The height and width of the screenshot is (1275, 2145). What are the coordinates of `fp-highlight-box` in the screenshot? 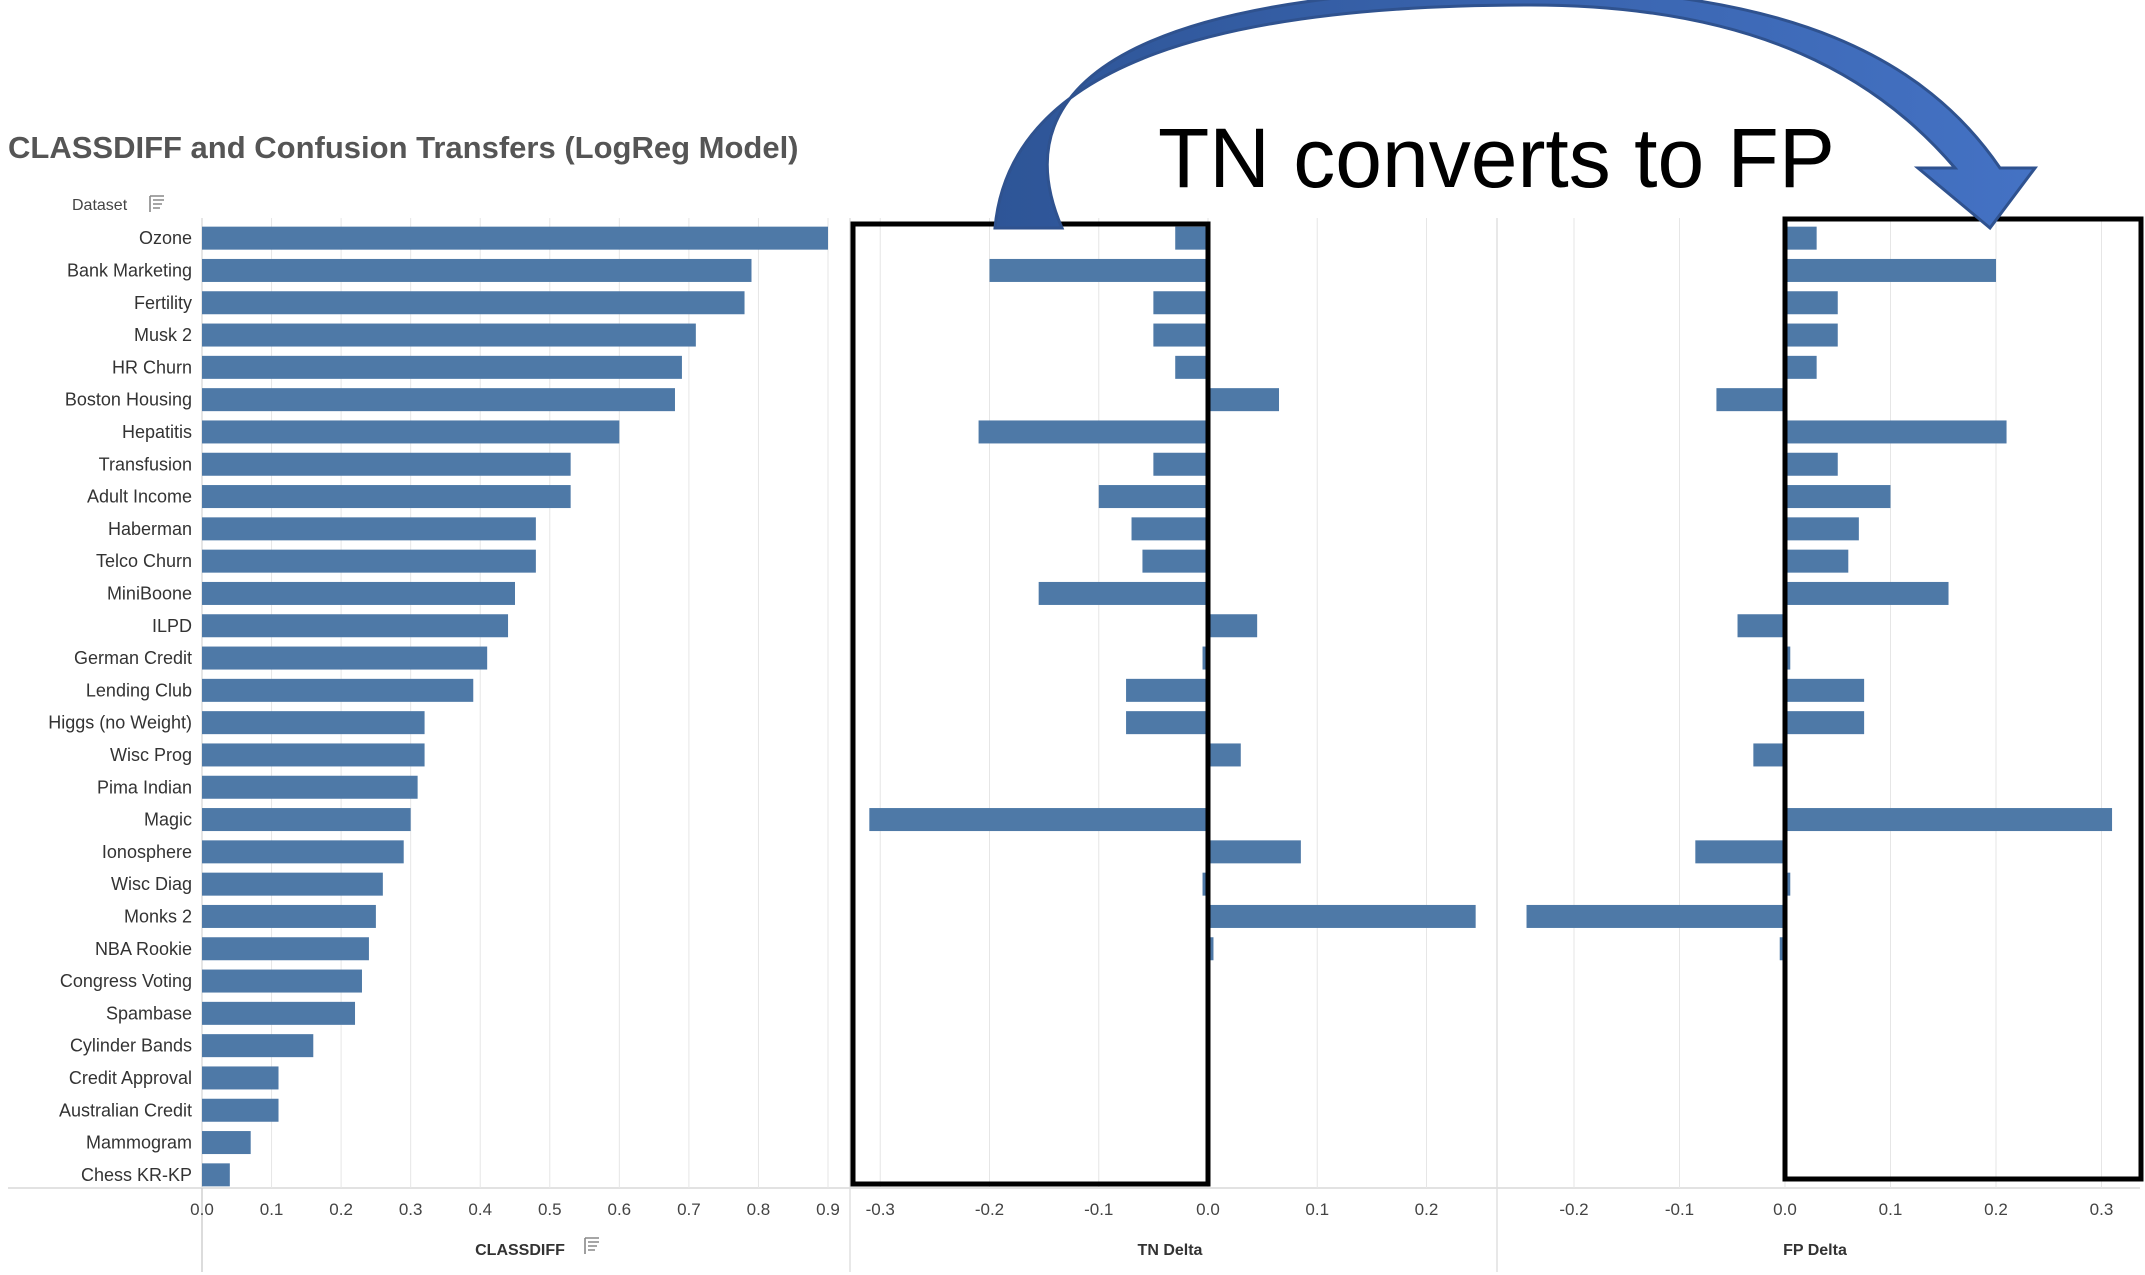 It's located at (1963, 699).